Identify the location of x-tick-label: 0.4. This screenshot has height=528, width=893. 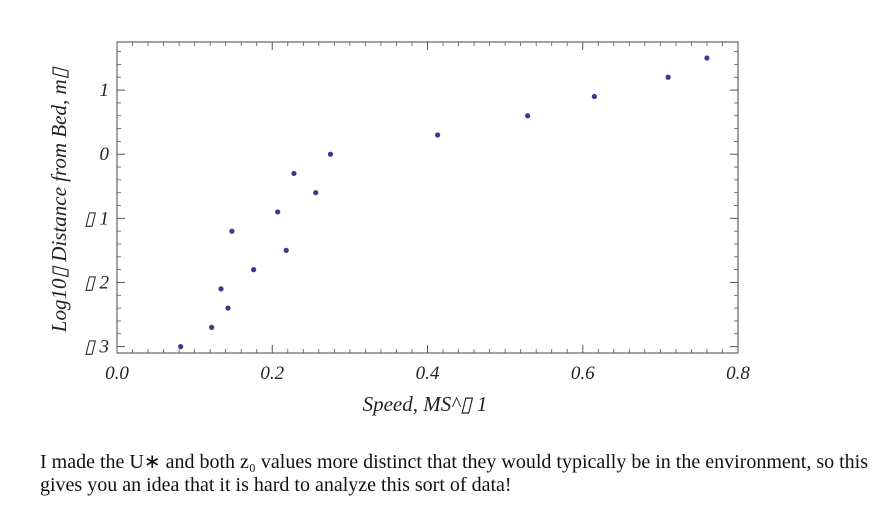
(428, 373).